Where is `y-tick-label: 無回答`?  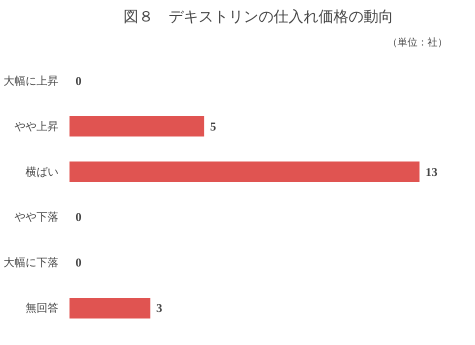
y-tick-label: 無回答 is located at coordinates (42, 308).